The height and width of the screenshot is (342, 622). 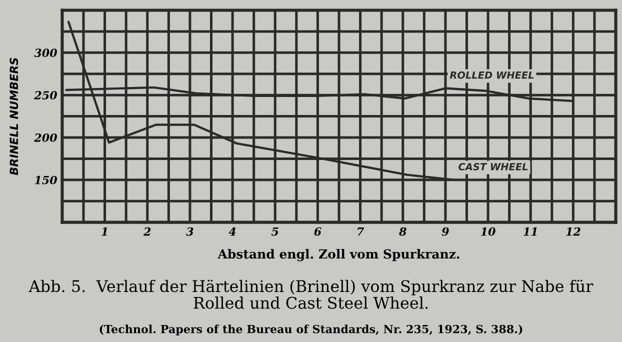 What do you see at coordinates (45, 137) in the screenshot?
I see `y-tick-label: 200` at bounding box center [45, 137].